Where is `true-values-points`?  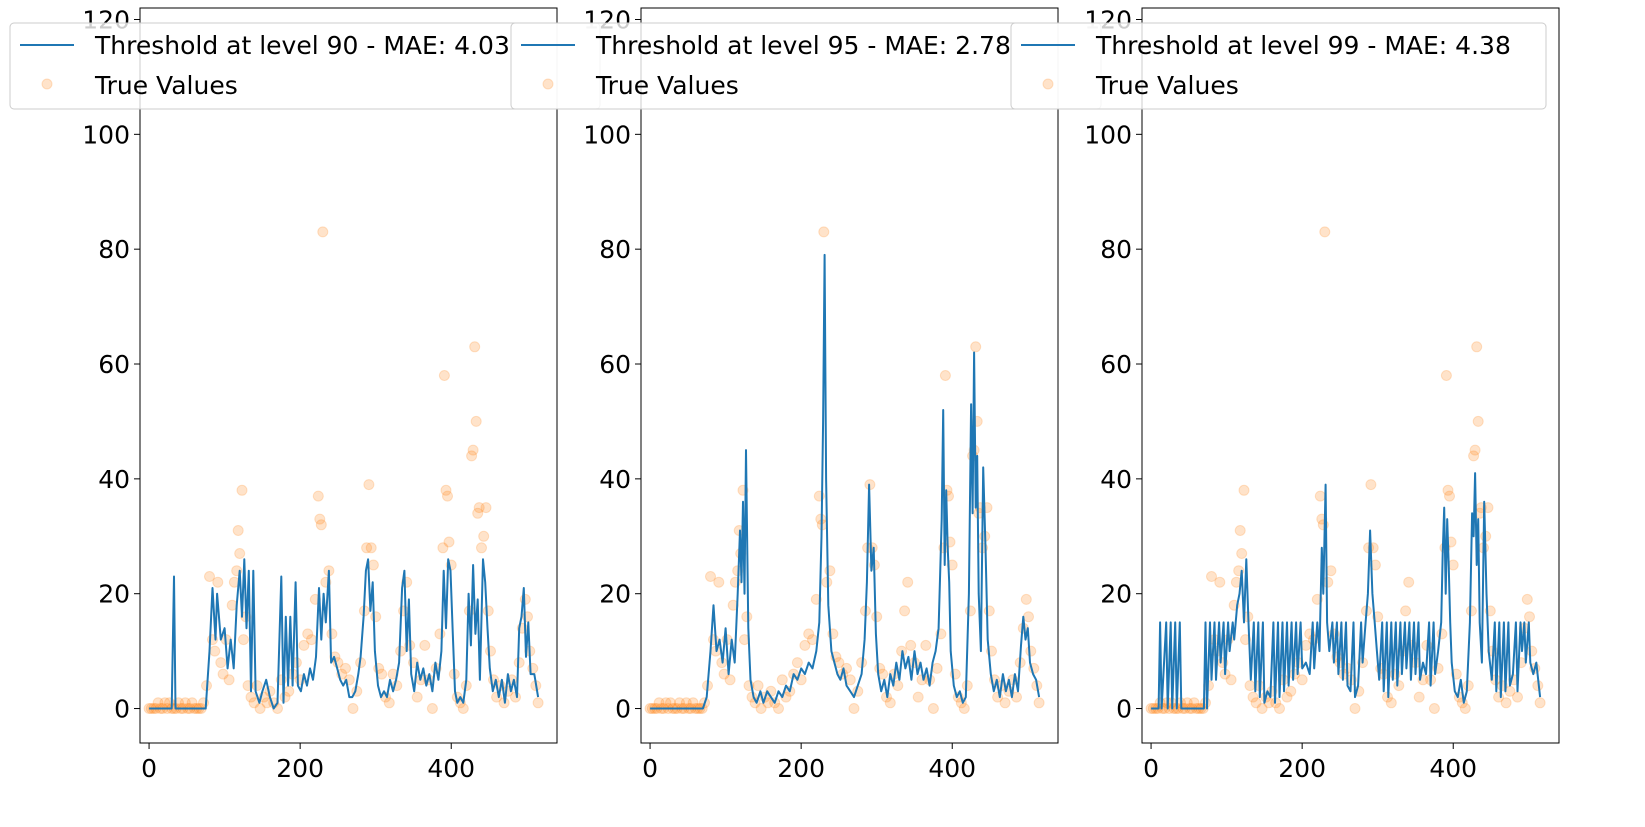
true-values-points is located at coordinates (343, 470).